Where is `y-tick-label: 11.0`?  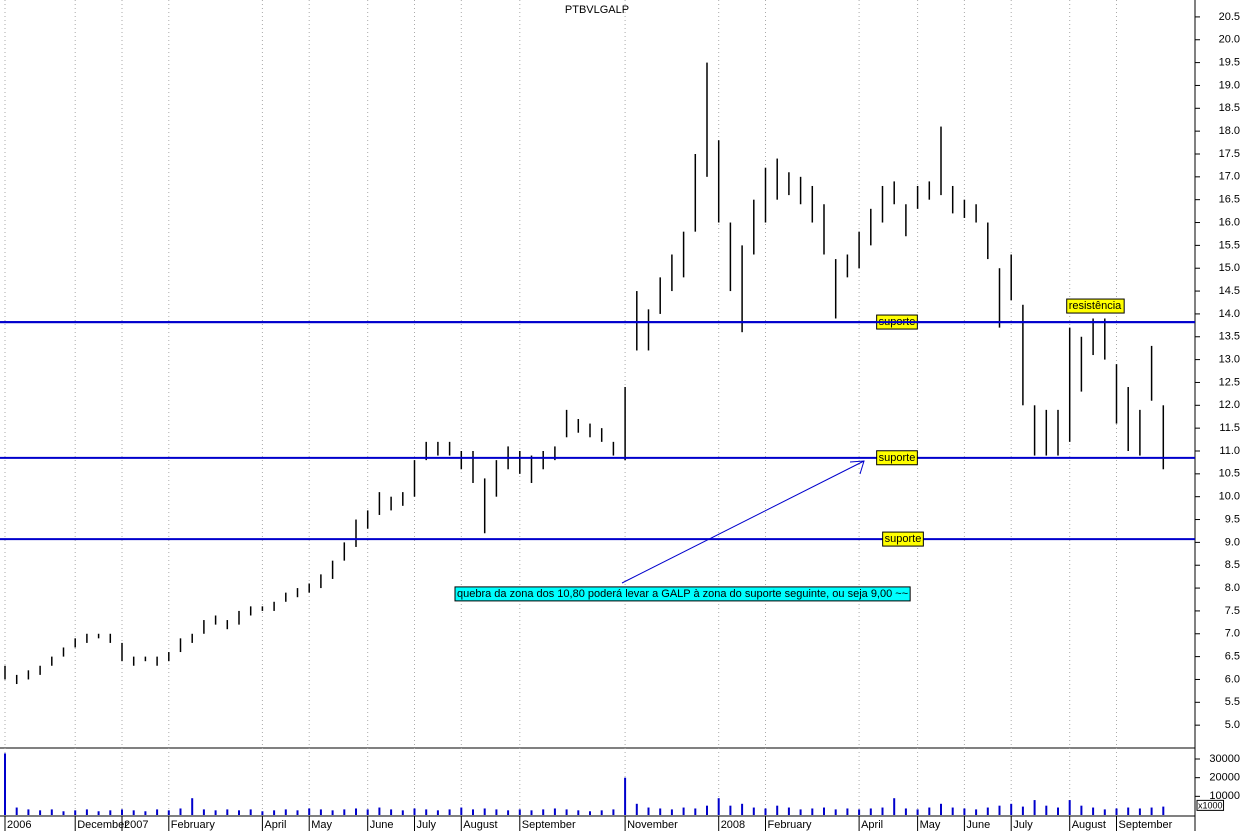 y-tick-label: 11.0 is located at coordinates (1229, 451).